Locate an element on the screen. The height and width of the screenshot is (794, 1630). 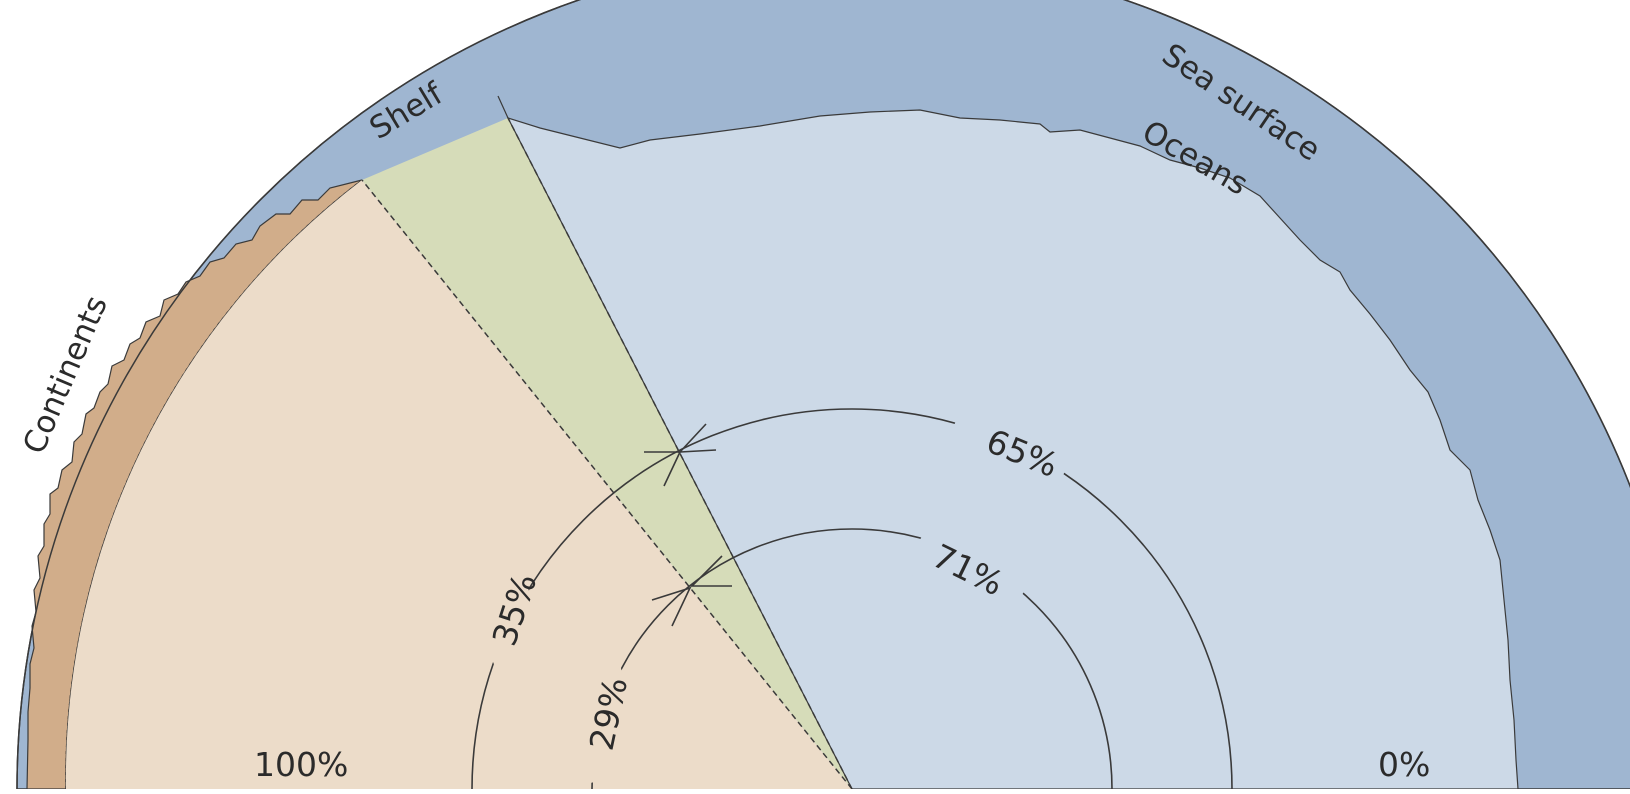
inner-ring-arrow-icon is located at coordinates (691, 591).